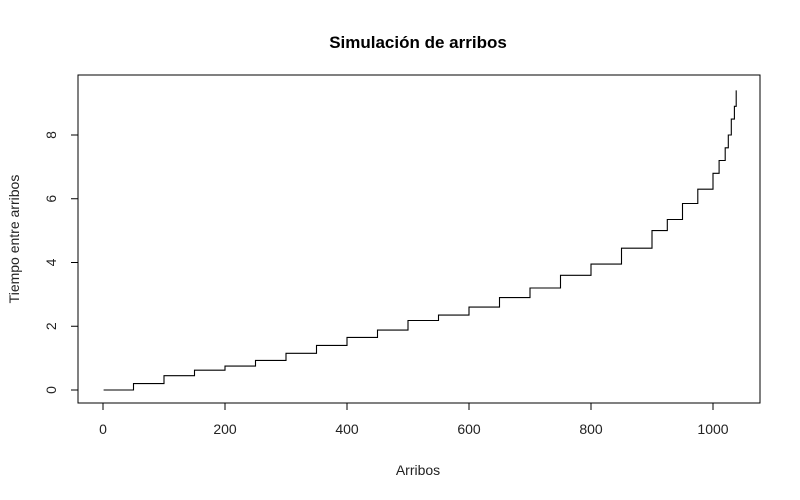 Image resolution: width=800 pixels, height=500 pixels. What do you see at coordinates (347, 429) in the screenshot?
I see `x-tick-label: 400` at bounding box center [347, 429].